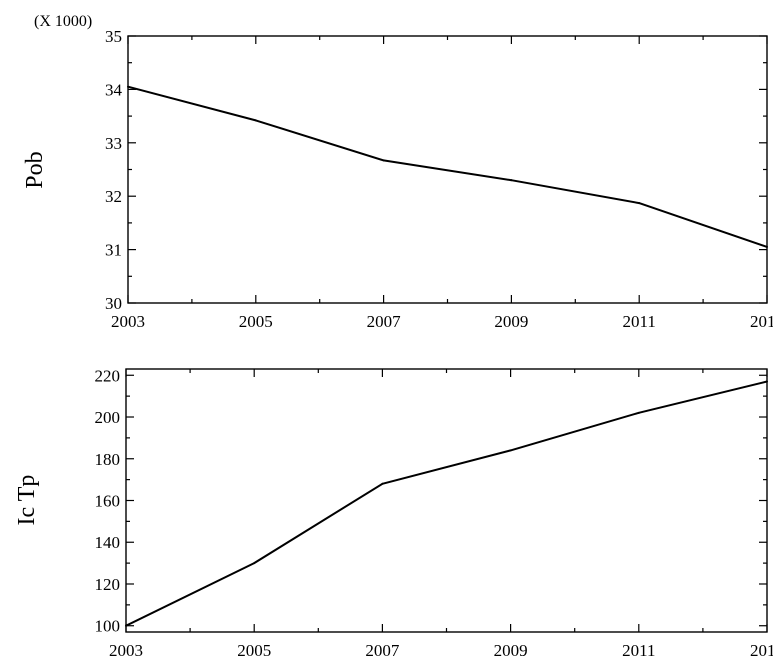 This screenshot has width=773, height=666. I want to click on y-tick-label: 31, so click(113, 250).